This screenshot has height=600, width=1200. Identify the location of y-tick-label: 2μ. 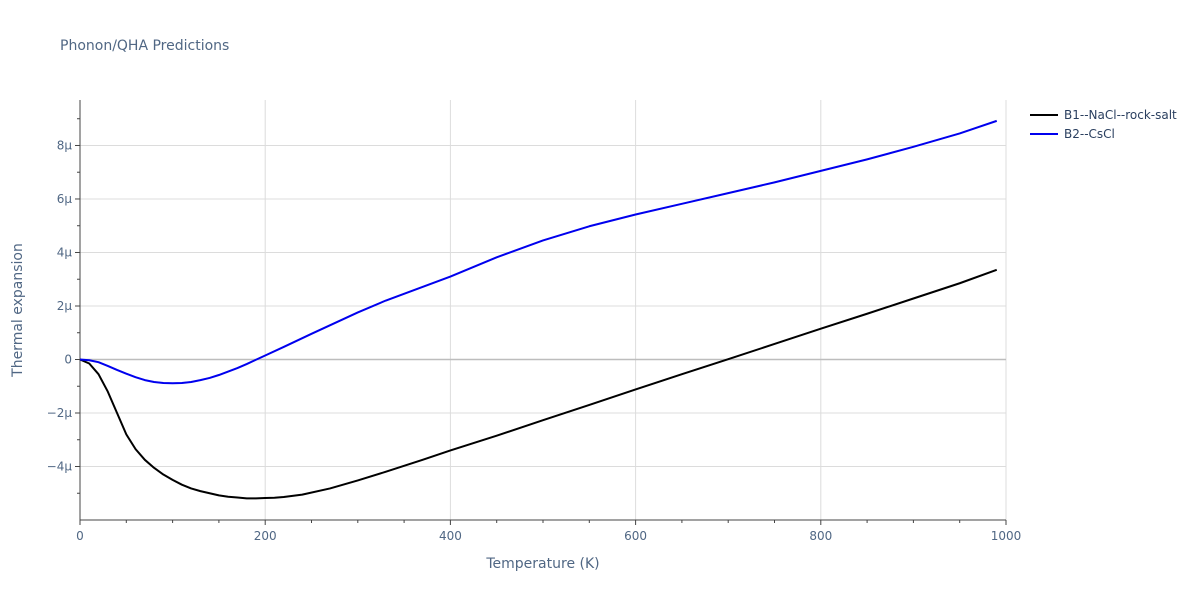
(65, 306).